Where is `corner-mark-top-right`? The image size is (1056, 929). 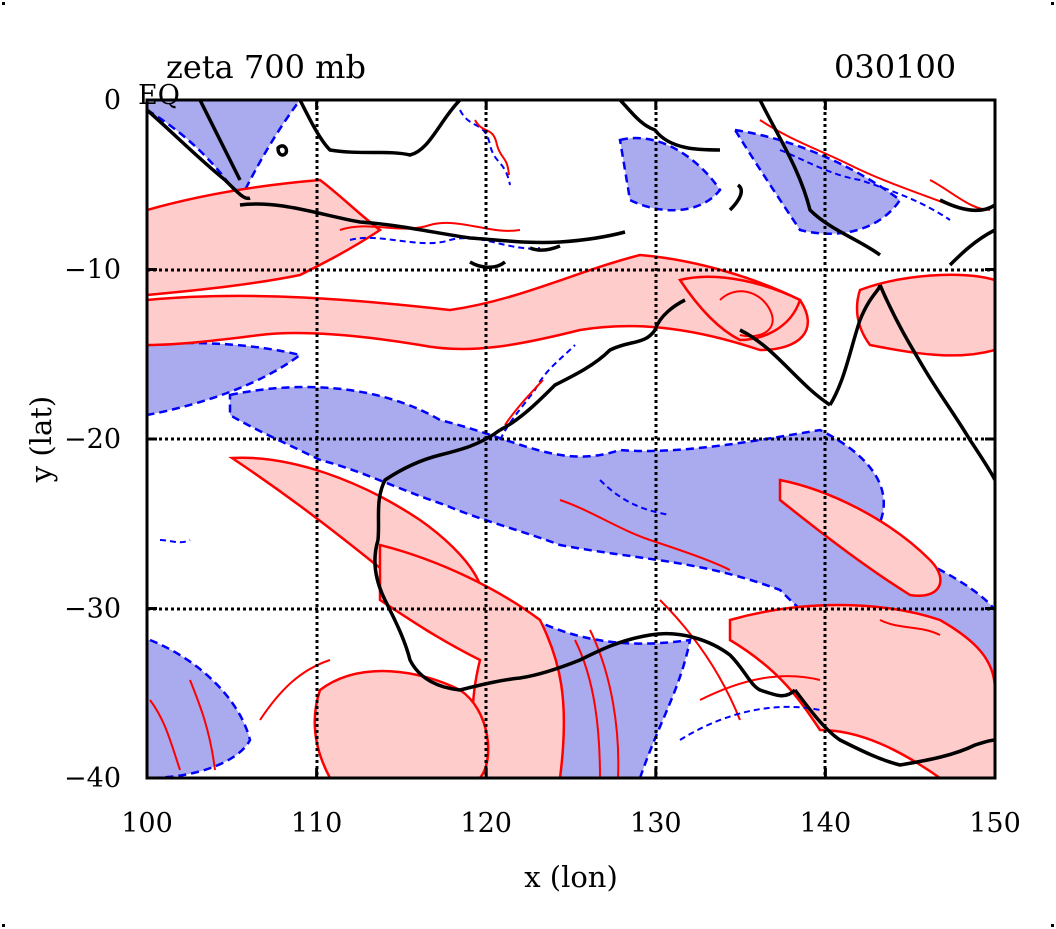 corner-mark-top-right is located at coordinates (1052, 3).